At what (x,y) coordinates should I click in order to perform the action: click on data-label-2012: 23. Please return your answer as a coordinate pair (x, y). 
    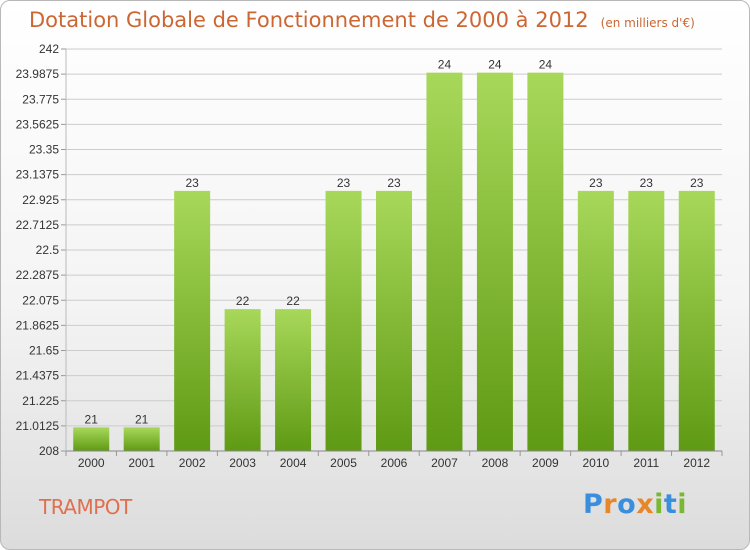
    Looking at the image, I should click on (697, 183).